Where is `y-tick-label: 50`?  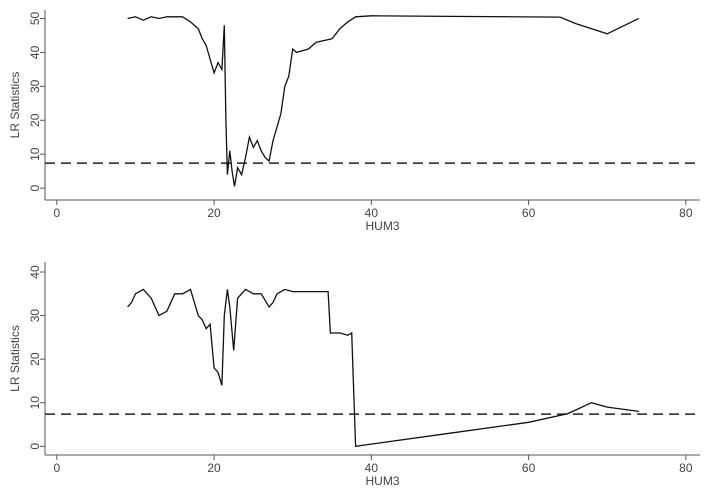
y-tick-label: 50 is located at coordinates (35, 18).